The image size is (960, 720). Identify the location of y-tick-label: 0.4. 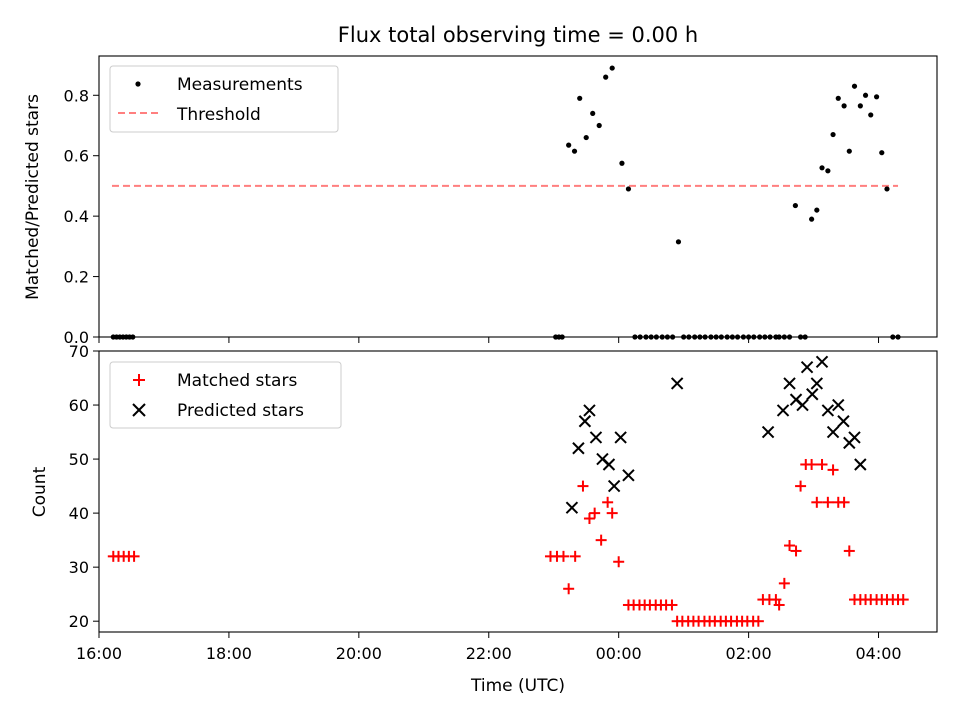
(76, 216).